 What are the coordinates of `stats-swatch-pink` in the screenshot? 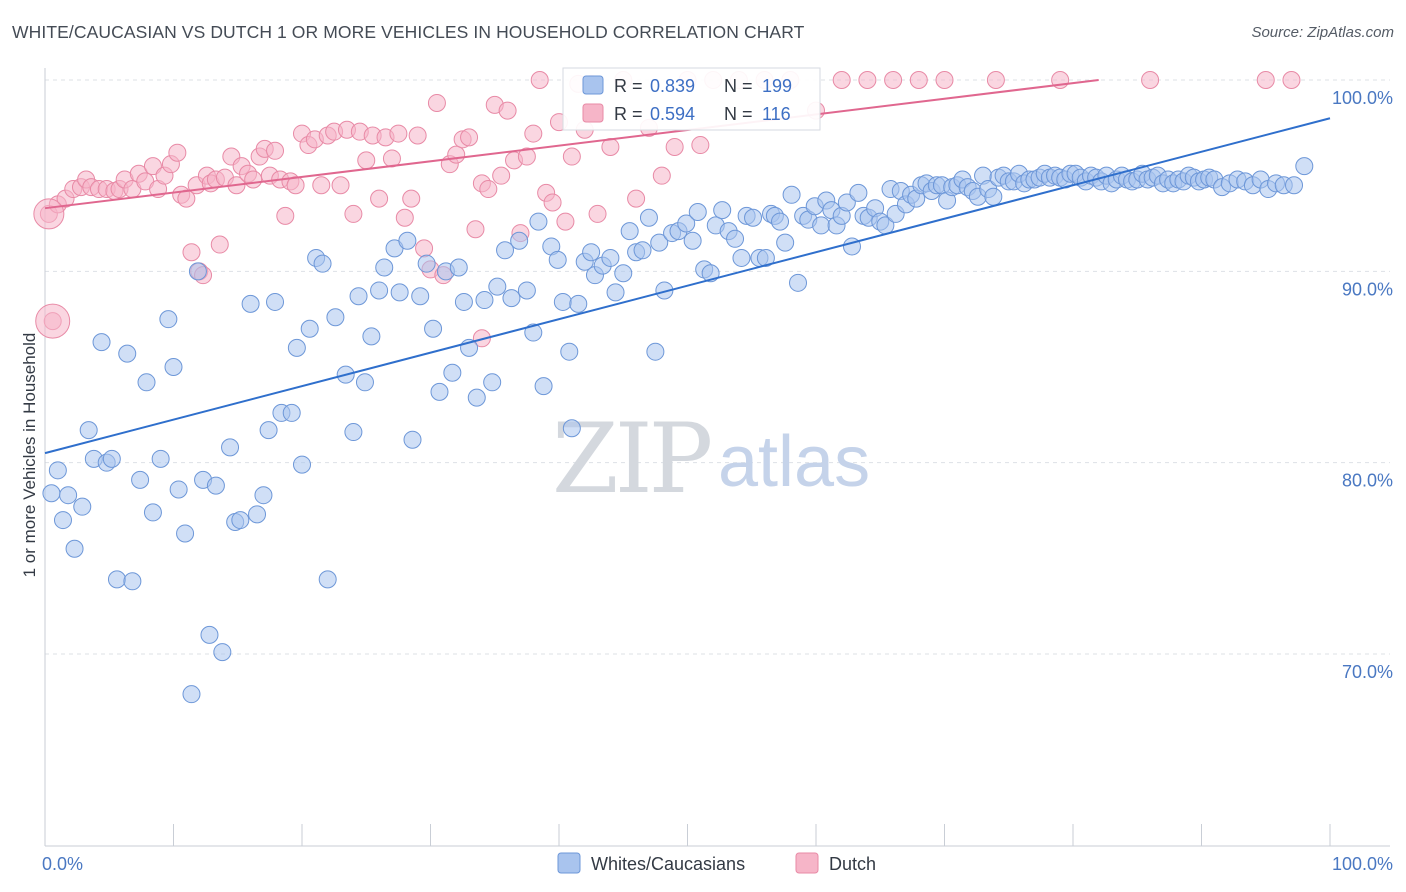 It's located at (593, 113).